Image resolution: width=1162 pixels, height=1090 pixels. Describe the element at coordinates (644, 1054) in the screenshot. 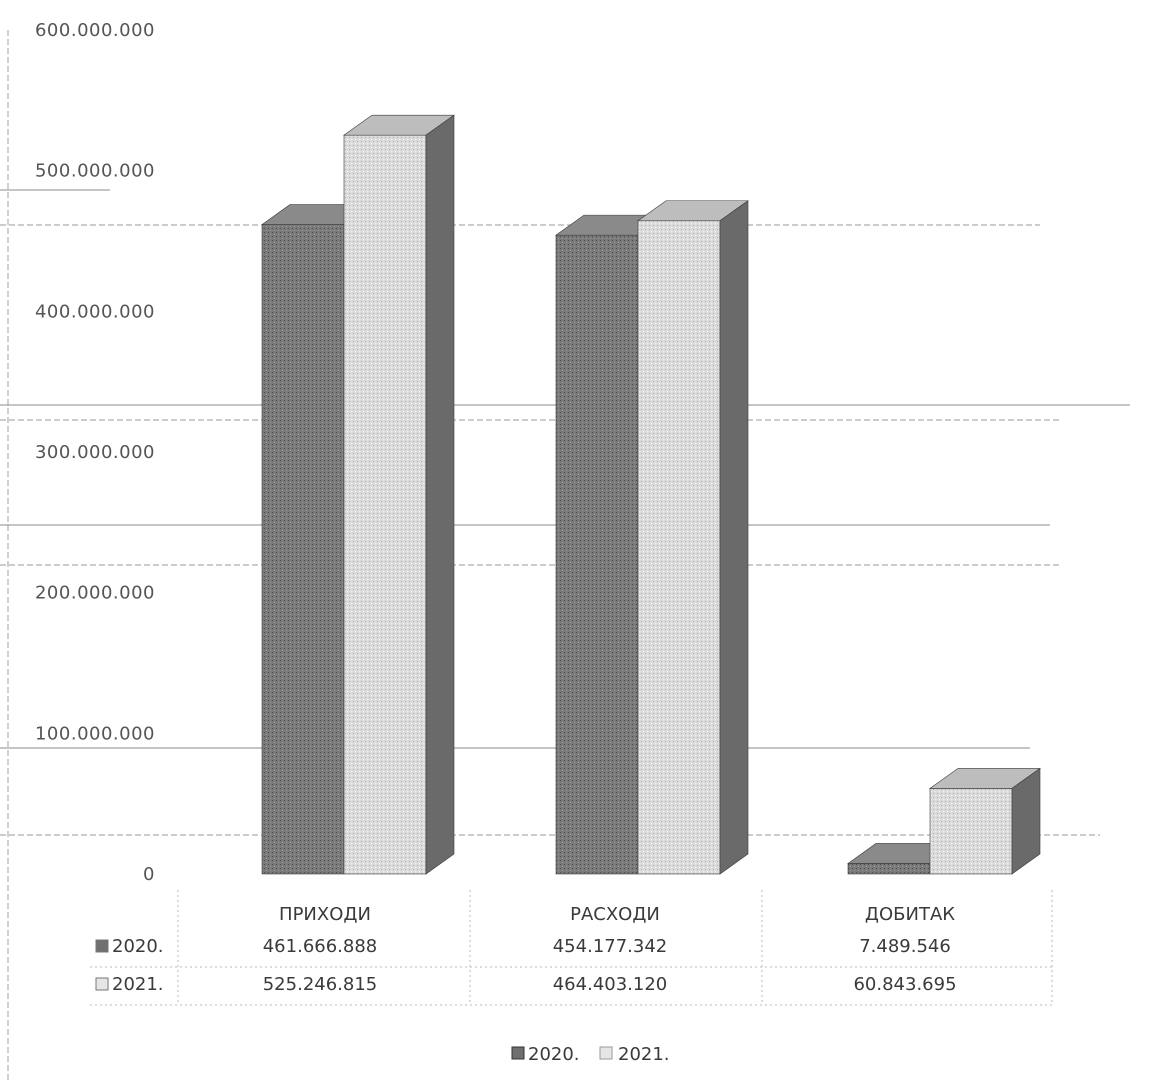

I see `legend-label-2021: 2021.` at that location.